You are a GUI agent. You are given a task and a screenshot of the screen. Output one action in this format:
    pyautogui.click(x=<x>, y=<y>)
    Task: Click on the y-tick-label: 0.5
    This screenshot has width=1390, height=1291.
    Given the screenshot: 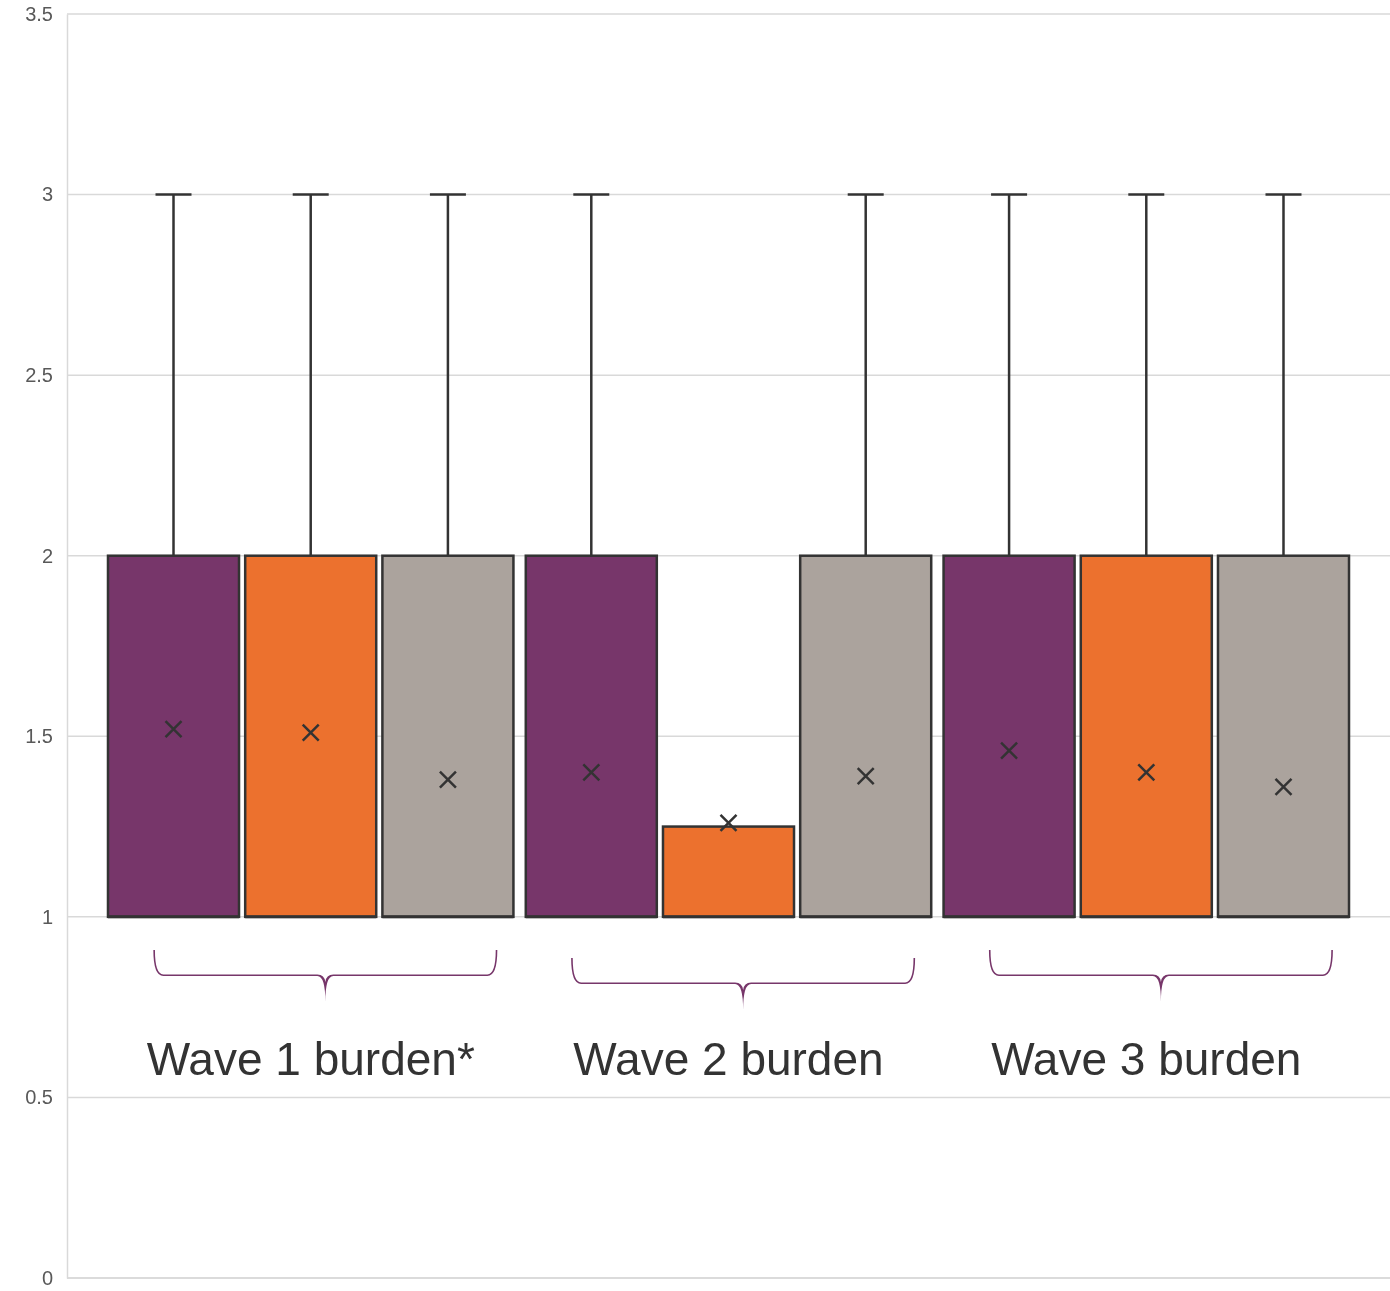 What is the action you would take?
    pyautogui.click(x=39, y=1097)
    